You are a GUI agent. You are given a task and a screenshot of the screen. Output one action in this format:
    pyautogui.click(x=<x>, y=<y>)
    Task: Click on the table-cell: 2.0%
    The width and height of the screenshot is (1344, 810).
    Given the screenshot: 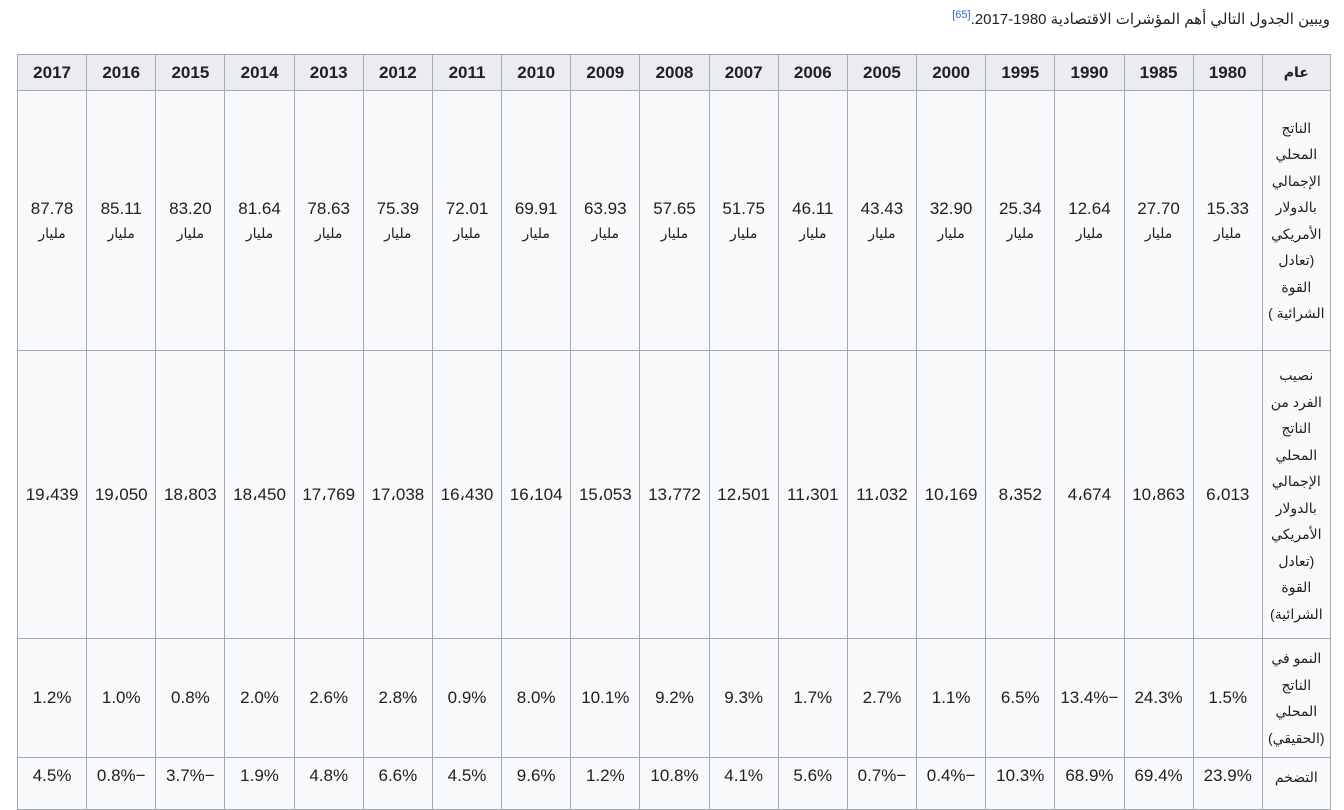 What is the action you would take?
    pyautogui.click(x=259, y=698)
    